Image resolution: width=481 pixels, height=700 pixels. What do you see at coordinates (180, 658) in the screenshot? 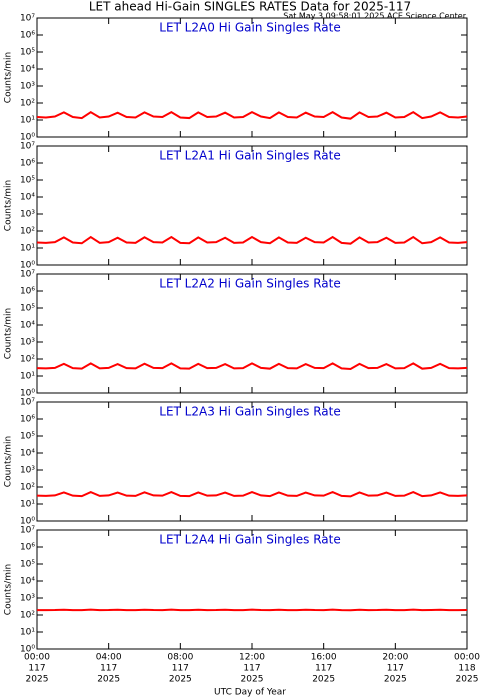
I see `x-tick-label: 08:00` at bounding box center [180, 658].